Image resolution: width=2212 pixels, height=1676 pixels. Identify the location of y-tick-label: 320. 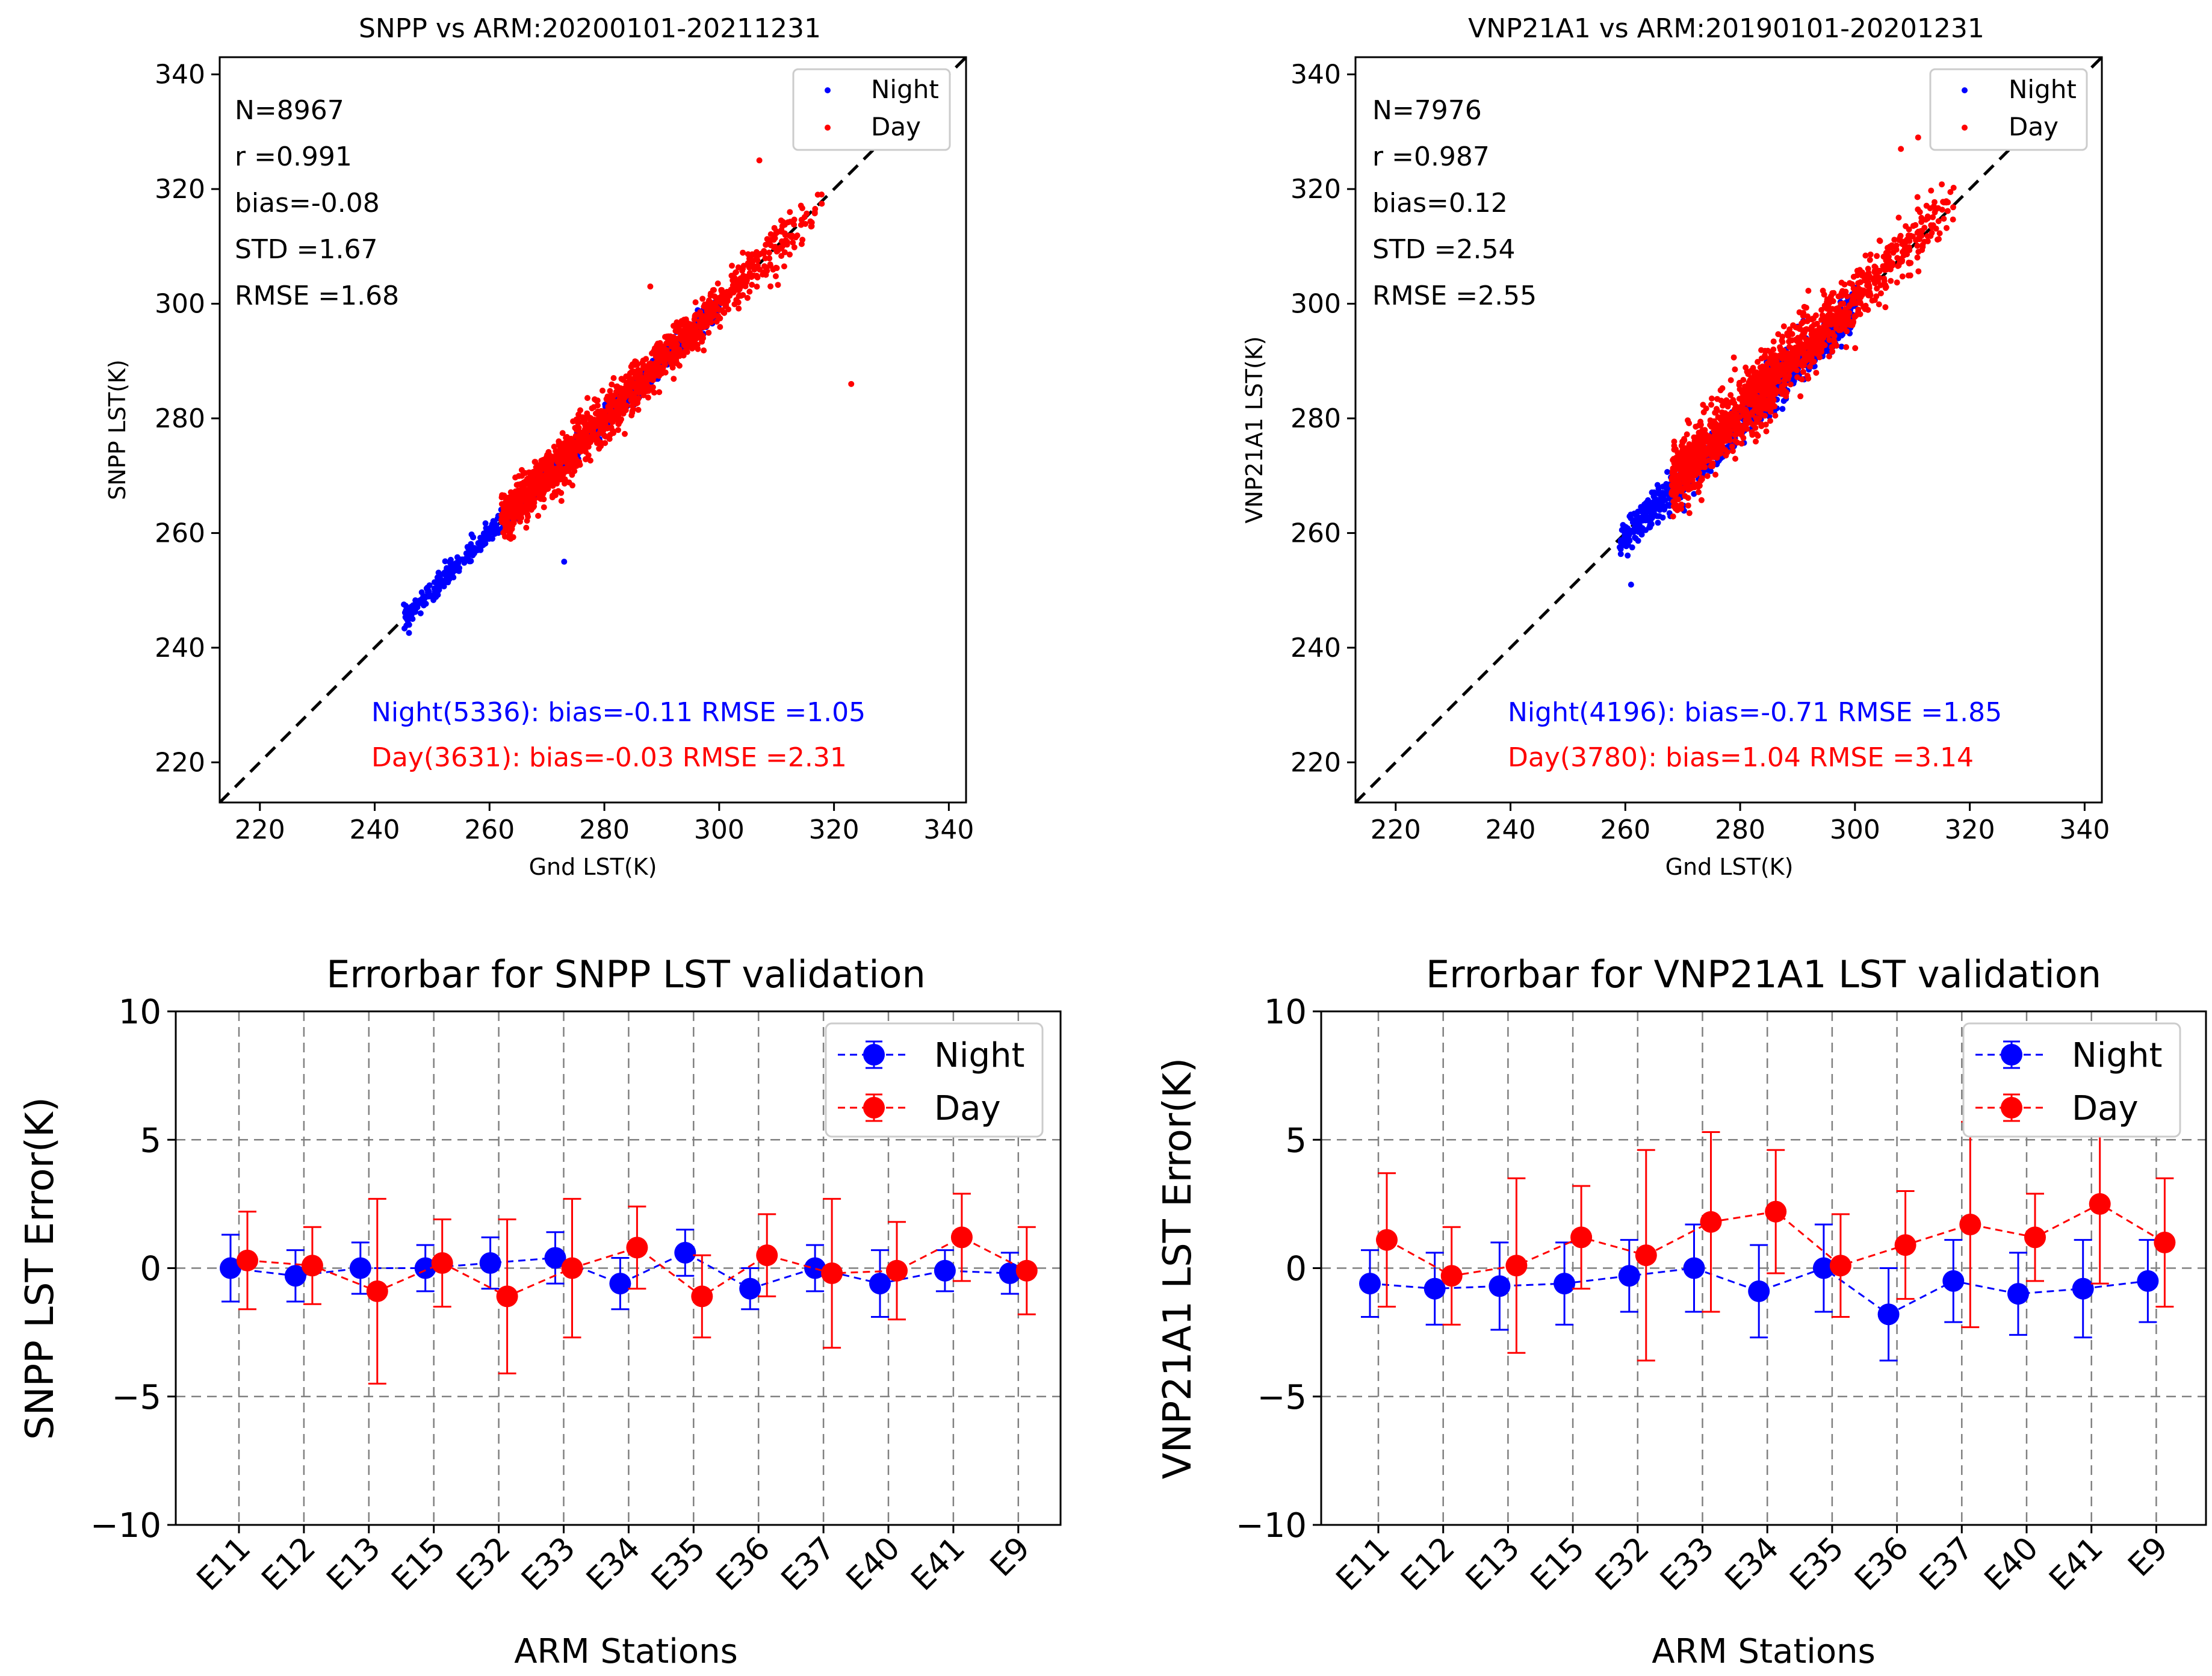
(1316, 190).